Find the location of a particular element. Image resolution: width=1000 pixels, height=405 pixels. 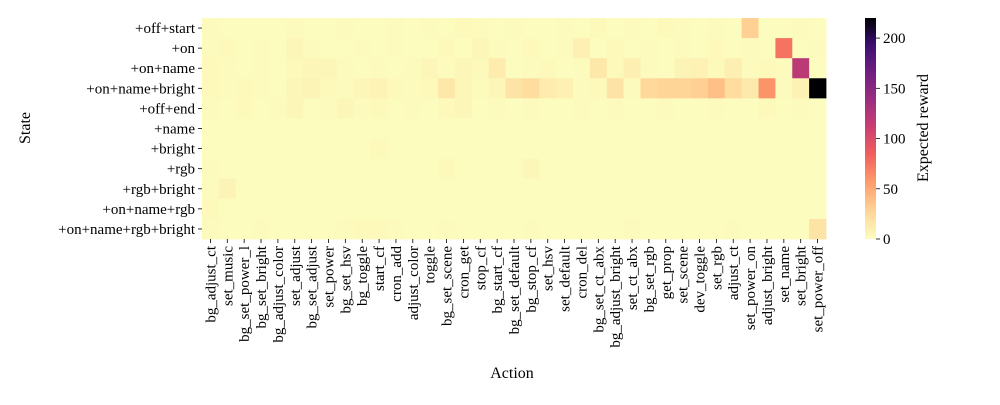

column-label: bg_toggle is located at coordinates (363, 276).